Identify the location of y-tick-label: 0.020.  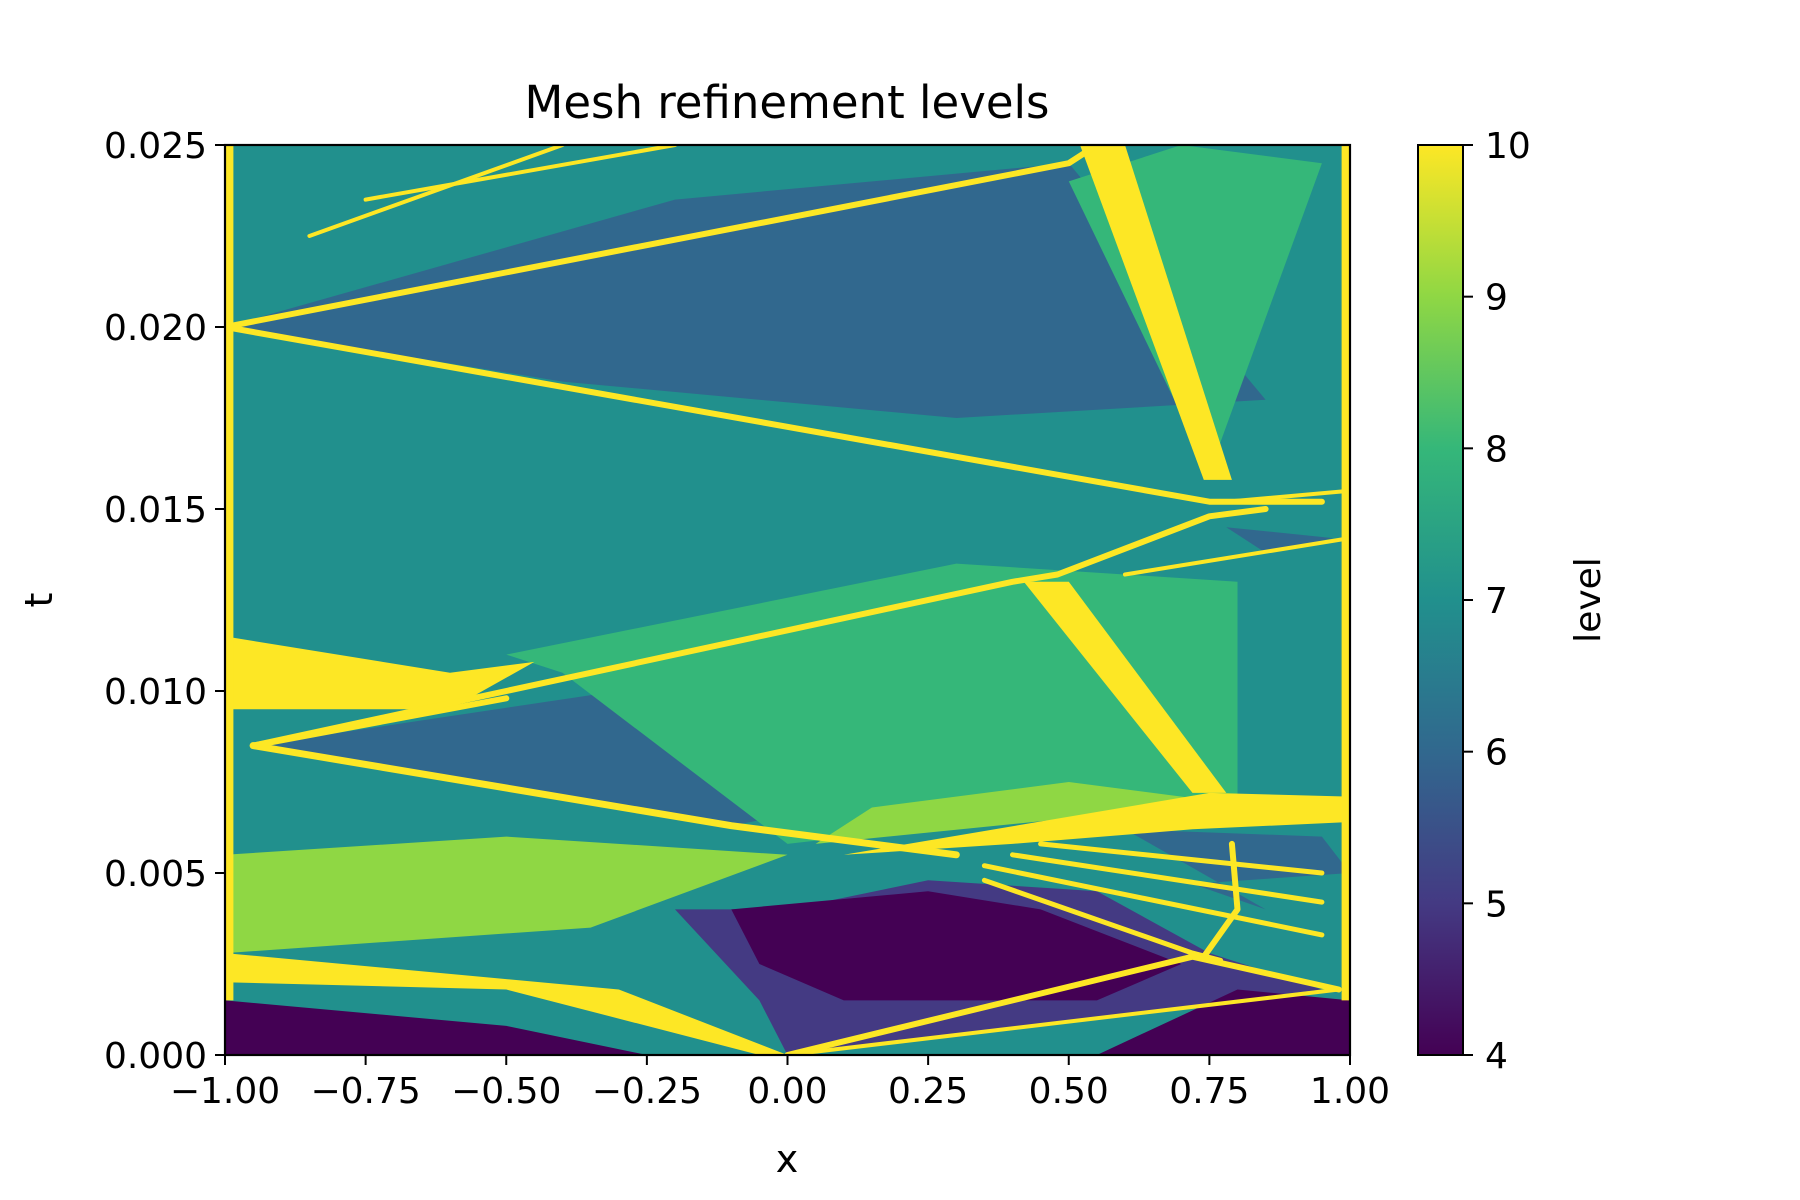
(155, 328).